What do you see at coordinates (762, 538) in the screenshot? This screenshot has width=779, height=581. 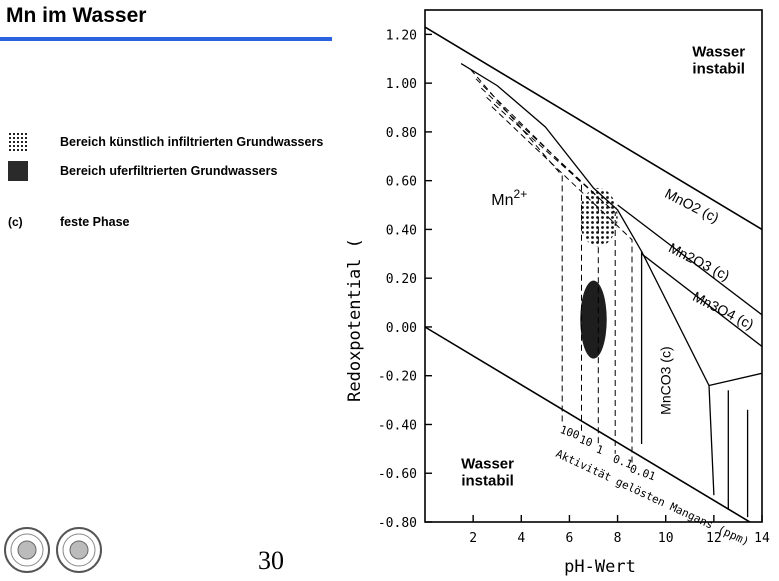 I see `x-tick-label: 14` at bounding box center [762, 538].